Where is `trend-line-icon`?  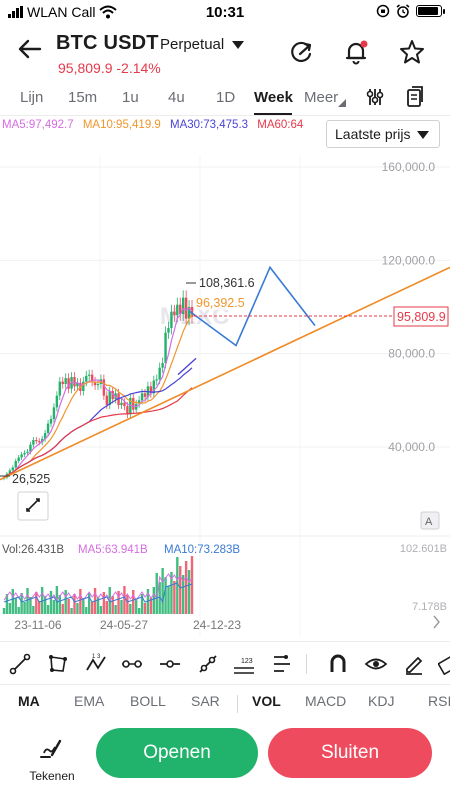
trend-line-icon is located at coordinates (20, 664).